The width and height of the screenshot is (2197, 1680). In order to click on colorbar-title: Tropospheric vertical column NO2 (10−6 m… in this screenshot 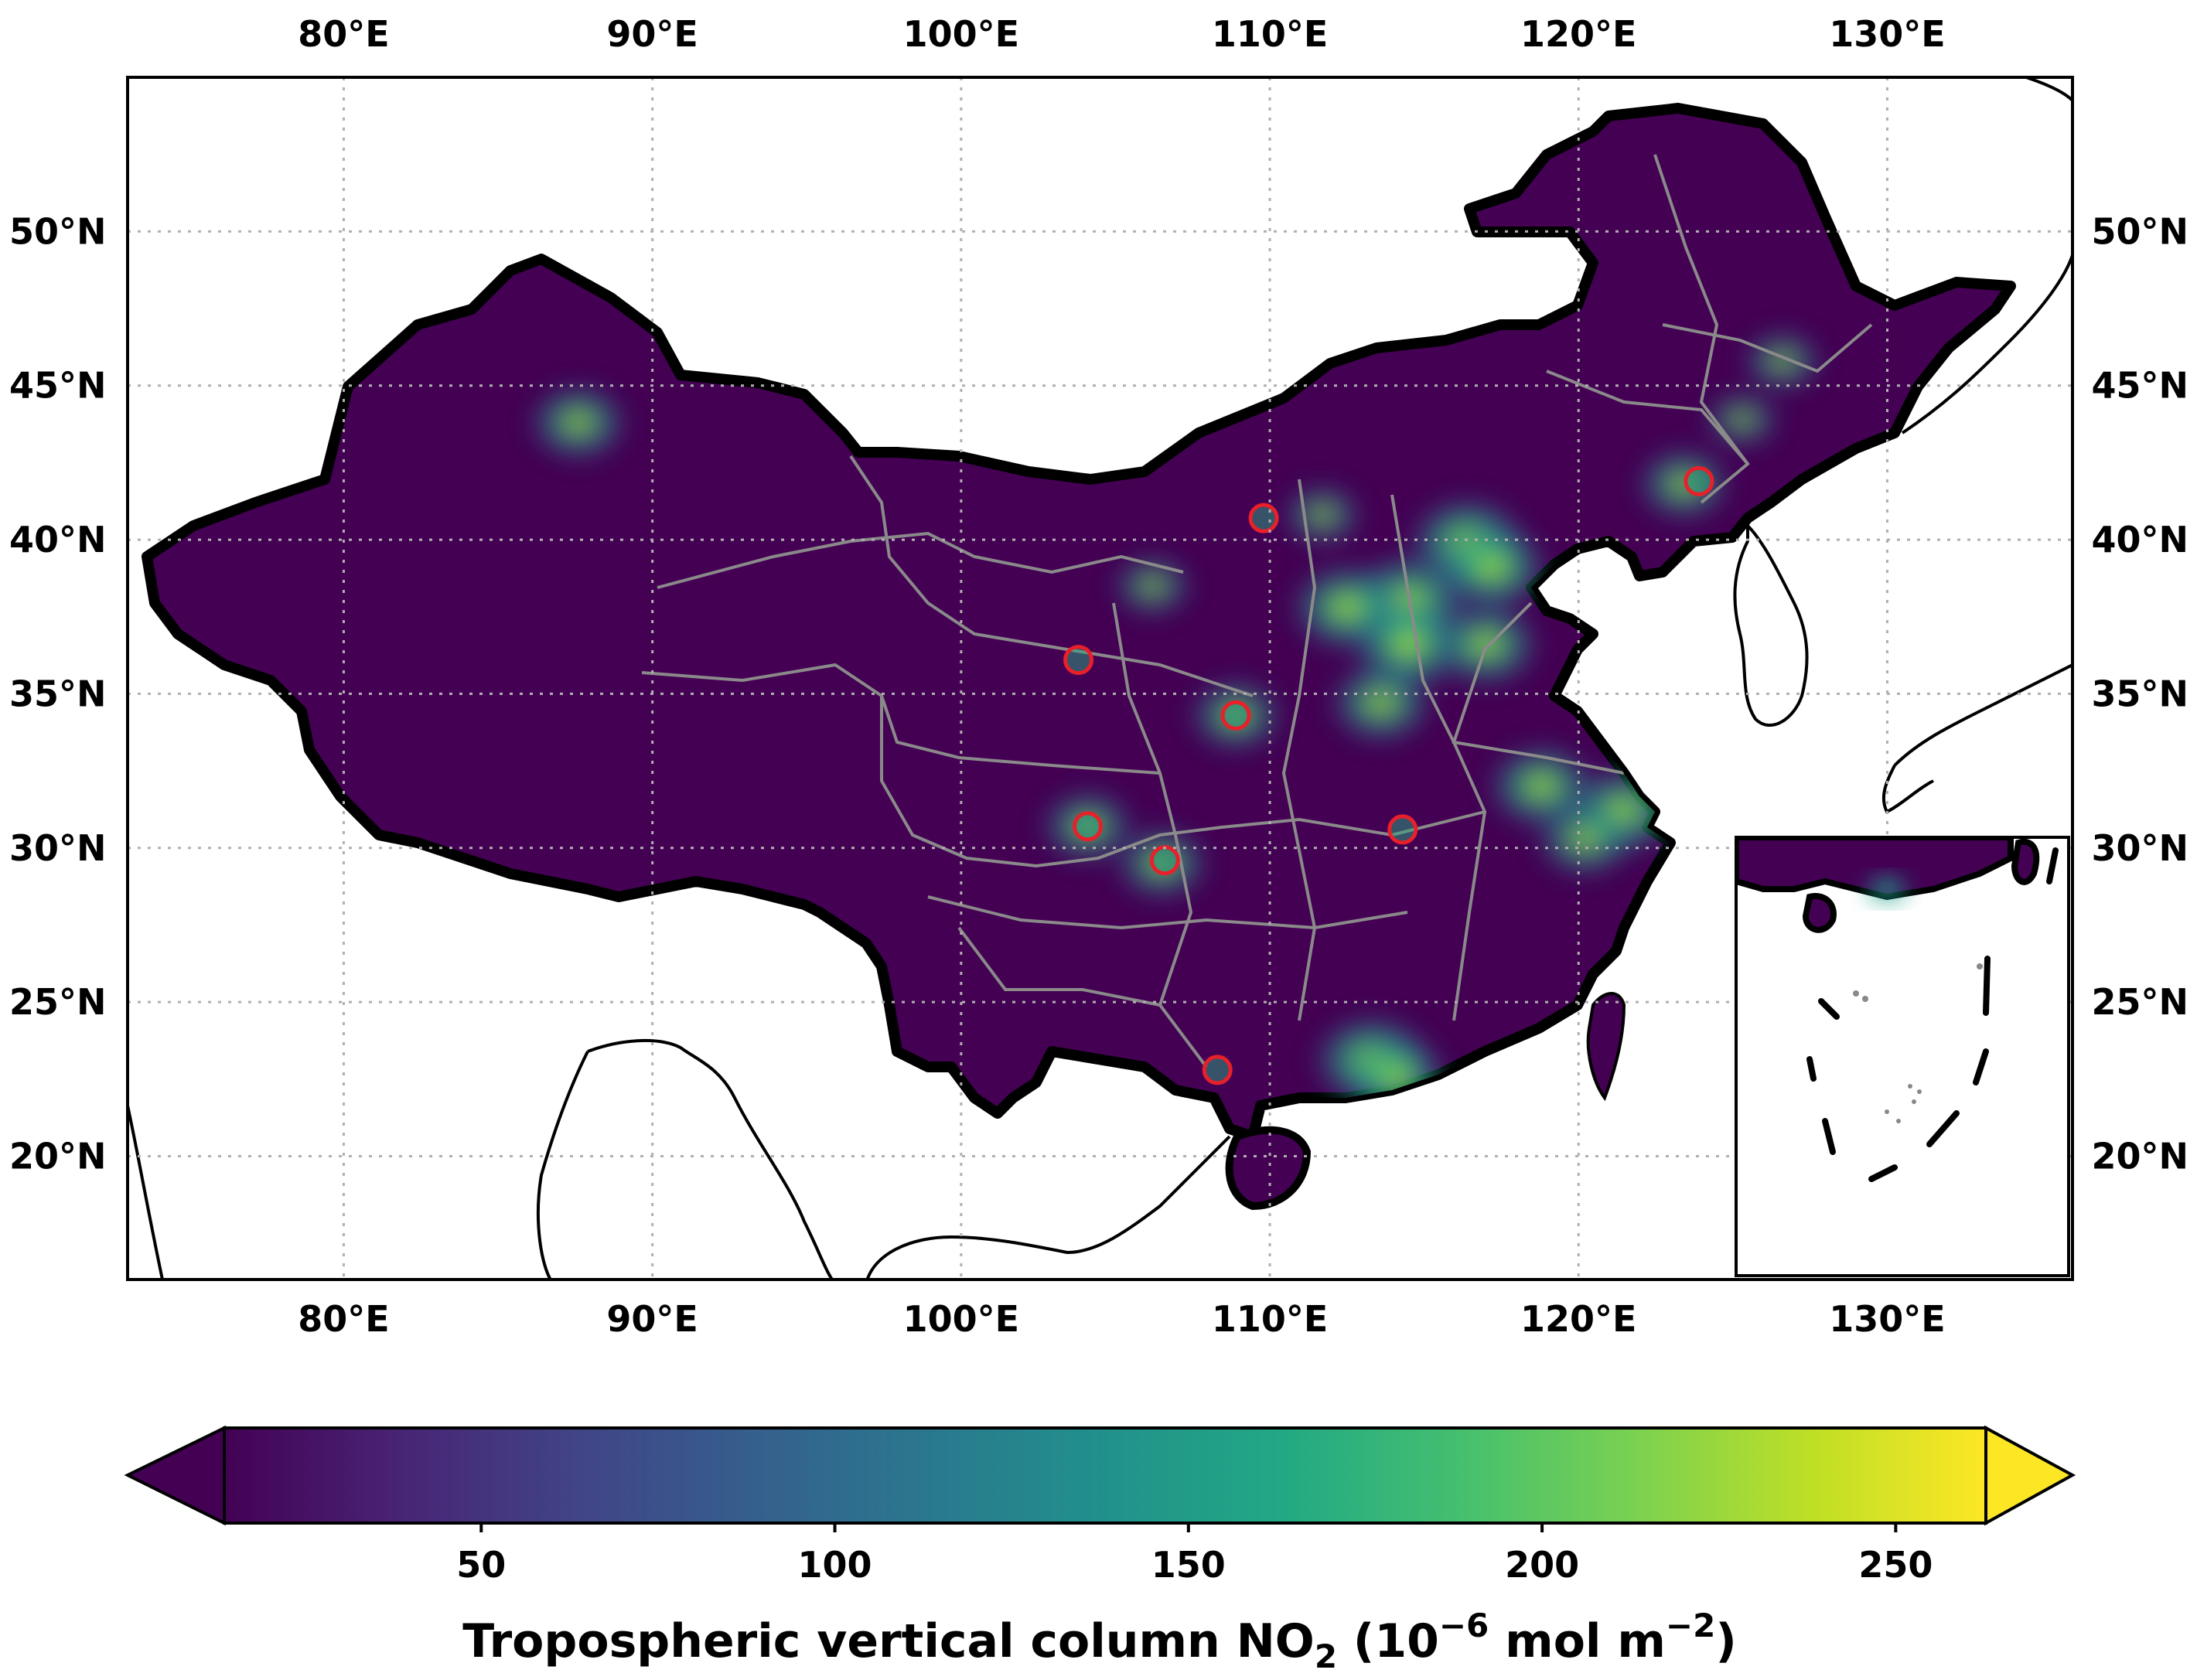, I will do `click(1099, 1641)`.